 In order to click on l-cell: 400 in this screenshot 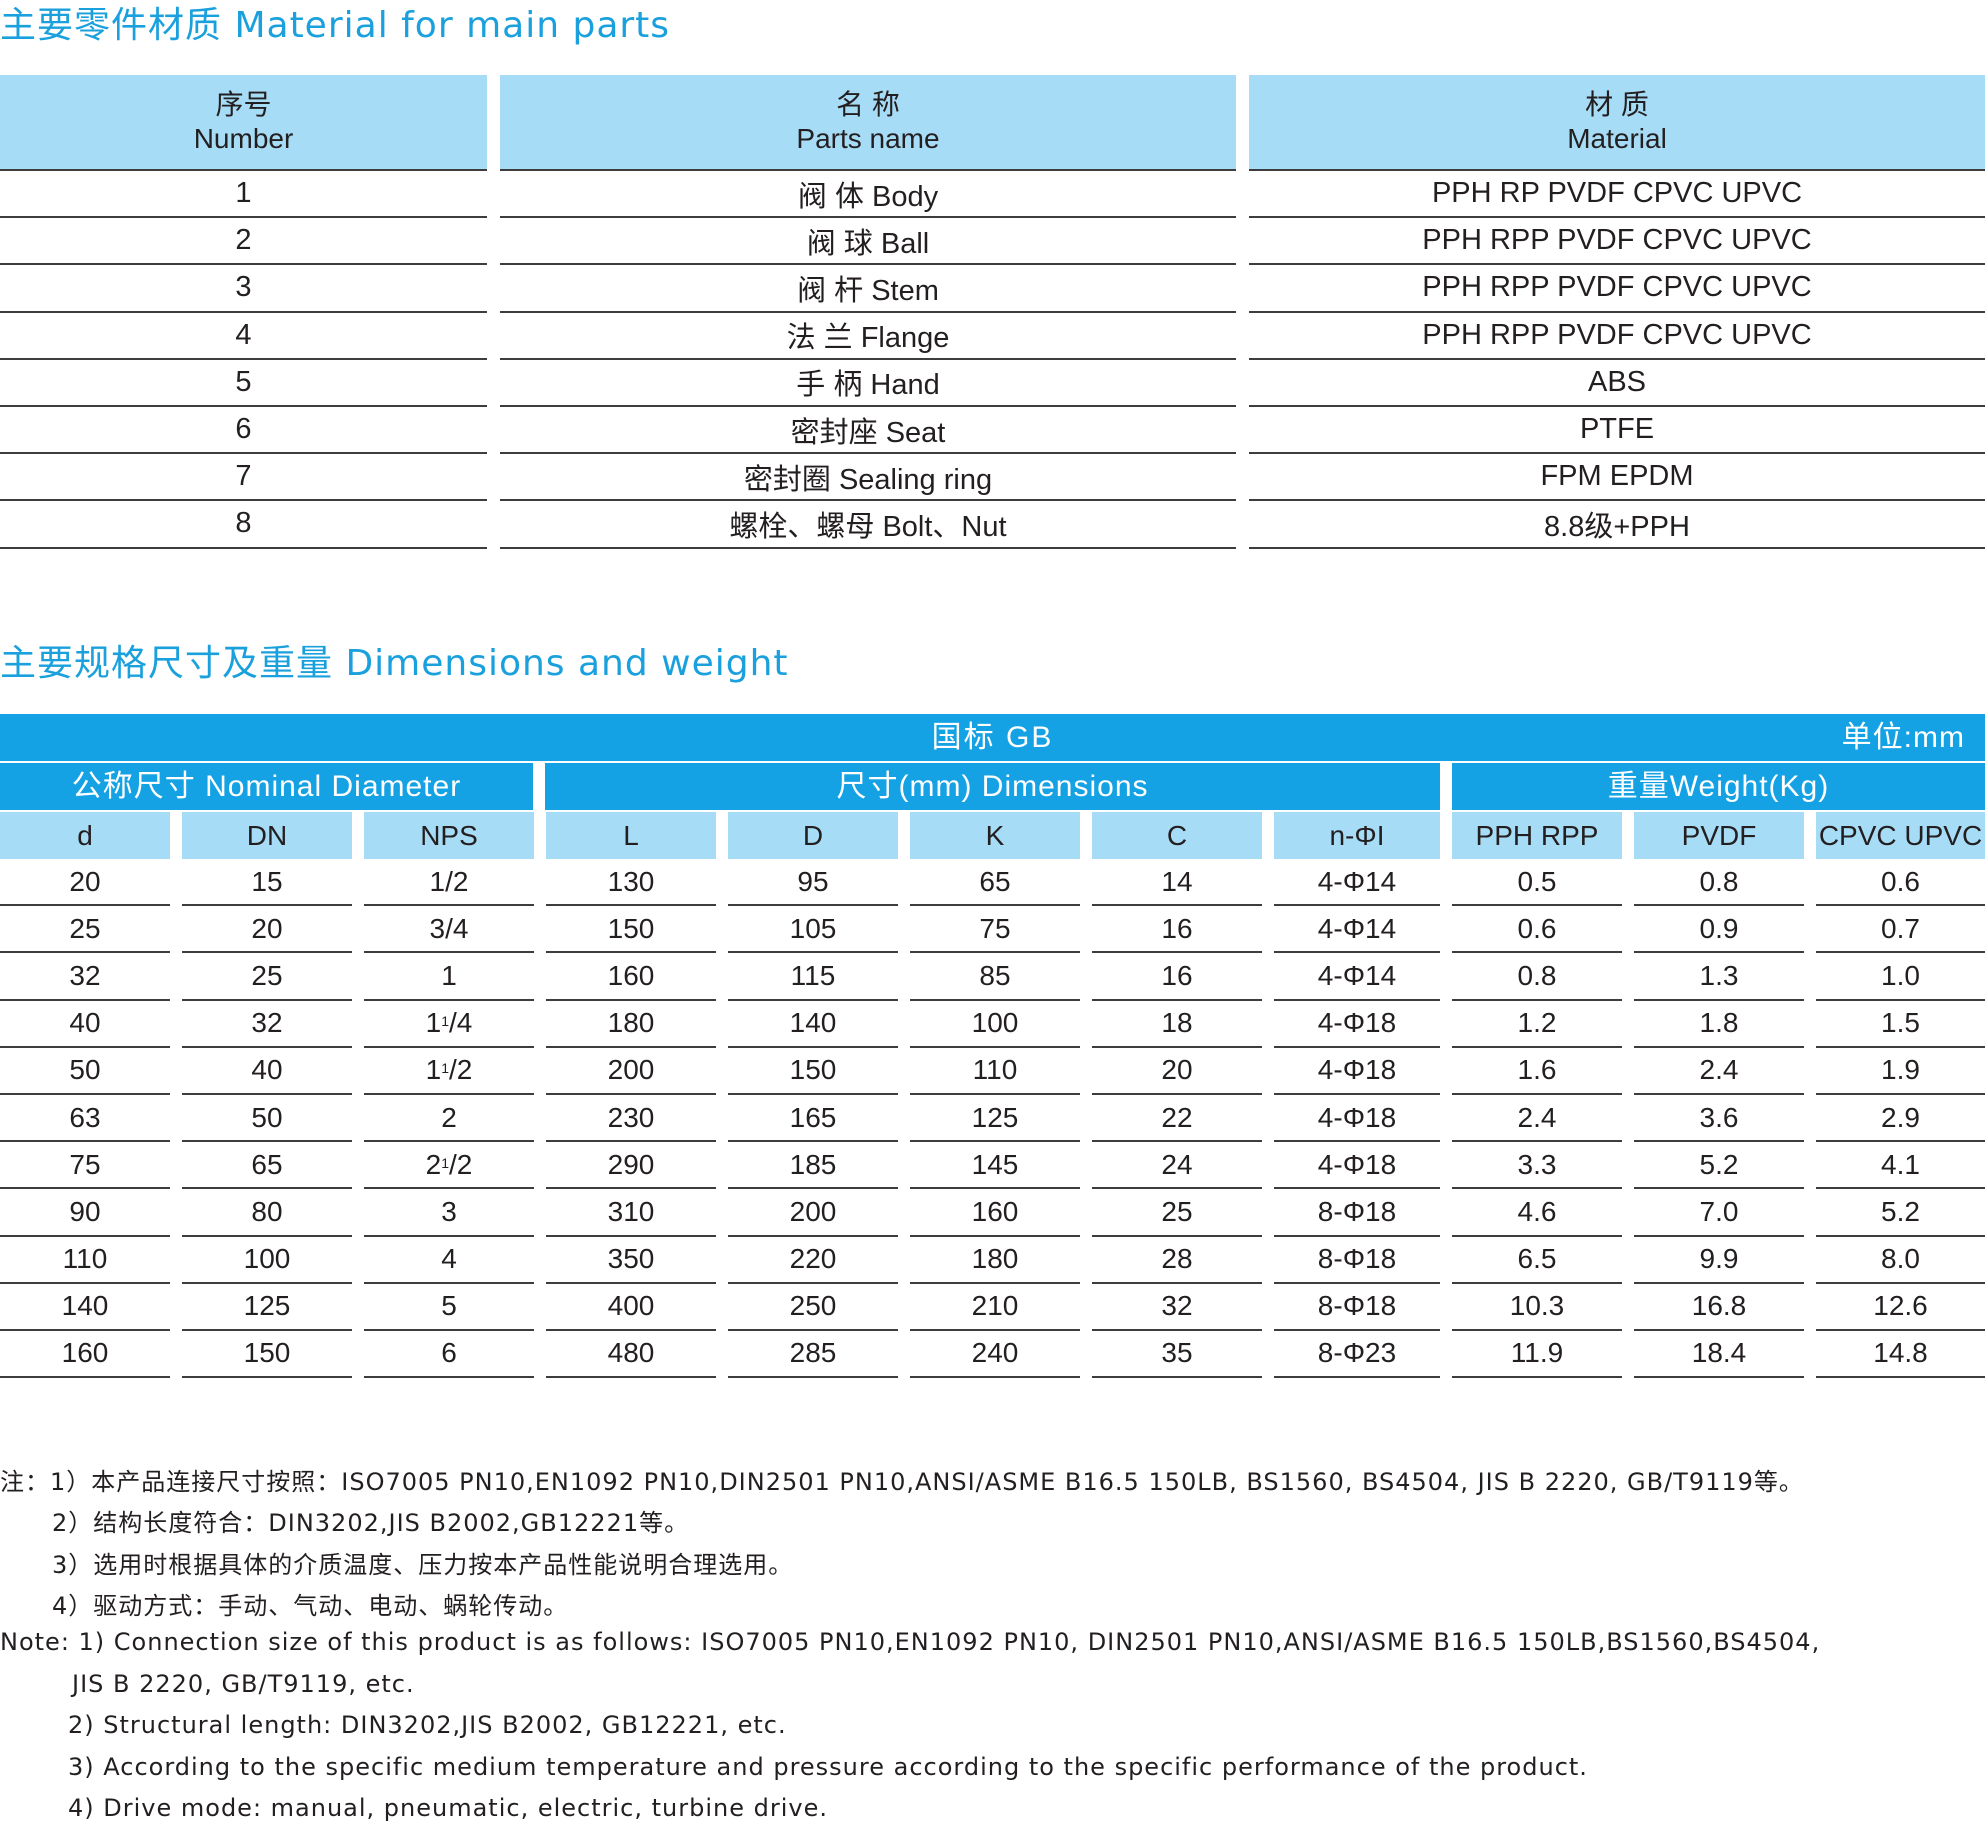, I will do `click(631, 1307)`.